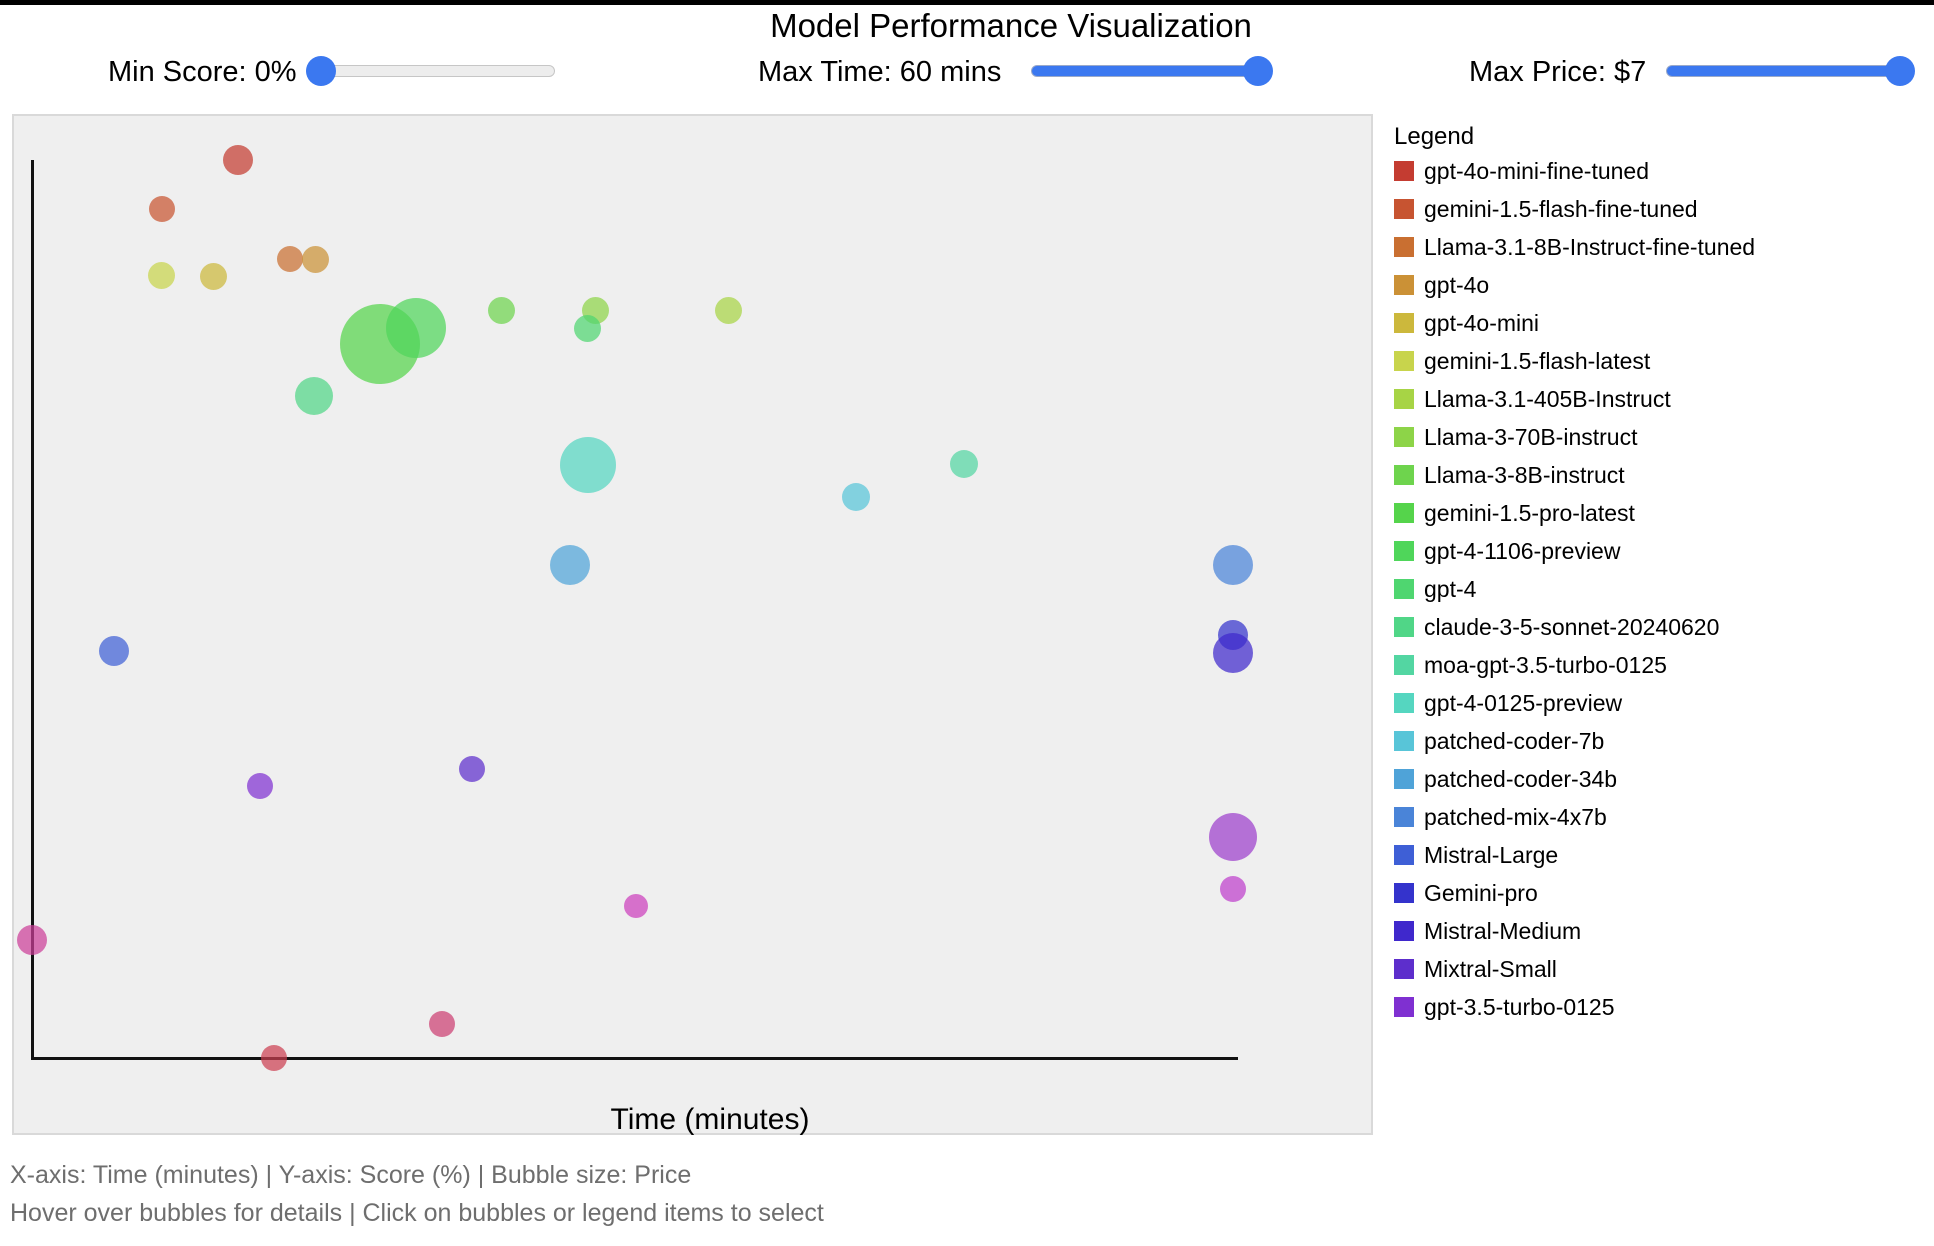  Describe the element at coordinates (1232, 652) in the screenshot. I see `bubble-Mistral-Medium` at that location.